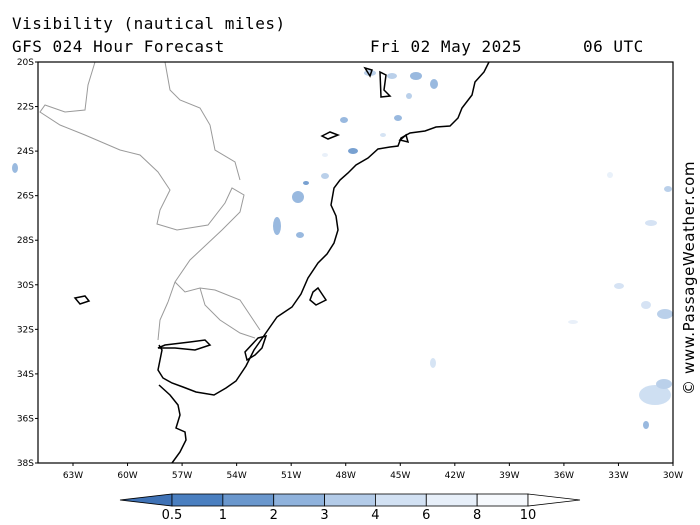 The image size is (700, 525). Describe the element at coordinates (25, 375) in the screenshot. I see `lat-label: 34S` at that location.